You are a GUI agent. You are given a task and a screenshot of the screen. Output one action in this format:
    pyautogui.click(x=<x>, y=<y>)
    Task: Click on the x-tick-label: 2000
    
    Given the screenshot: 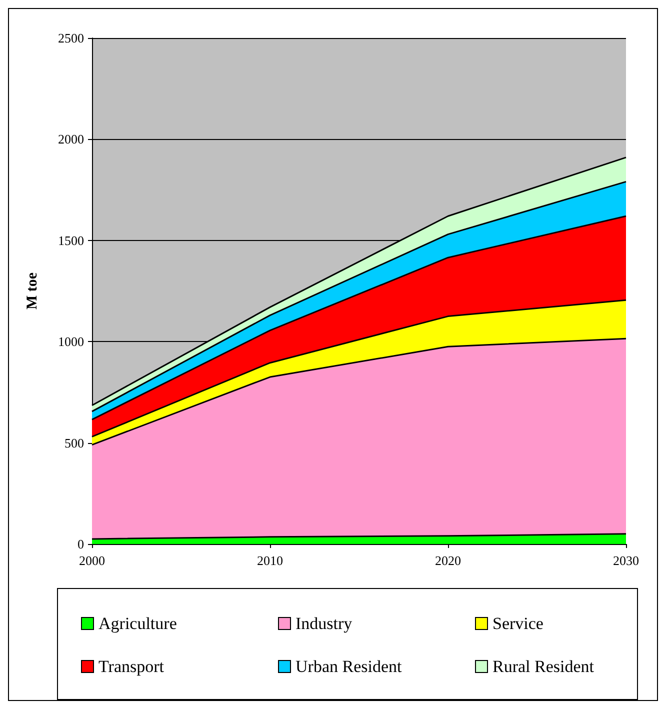 What is the action you would take?
    pyautogui.click(x=92, y=560)
    